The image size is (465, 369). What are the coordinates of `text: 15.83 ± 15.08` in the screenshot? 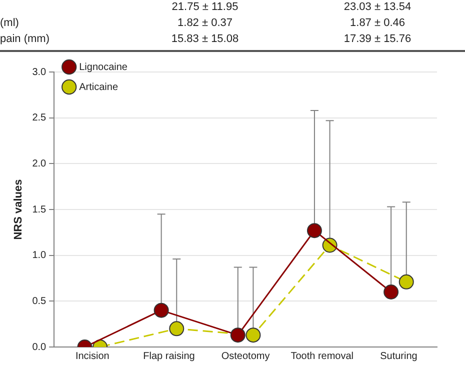 It's located at (205, 39).